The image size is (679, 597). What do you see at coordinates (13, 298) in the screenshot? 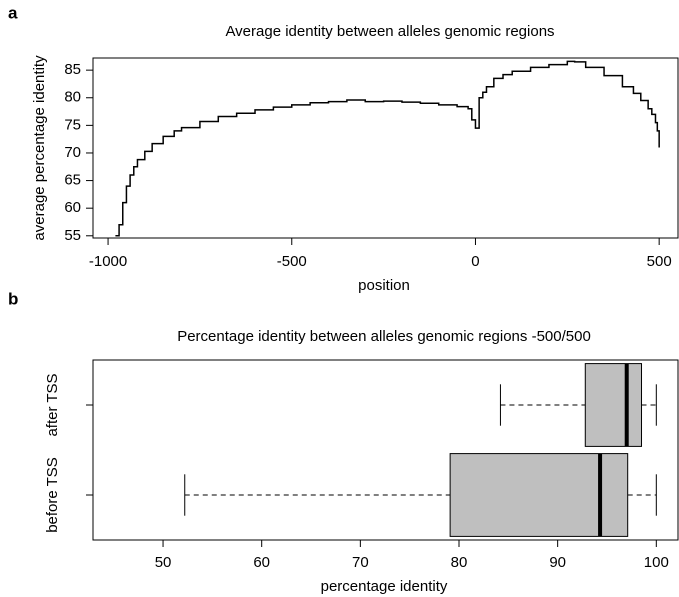
I see `panel-label: b` at bounding box center [13, 298].